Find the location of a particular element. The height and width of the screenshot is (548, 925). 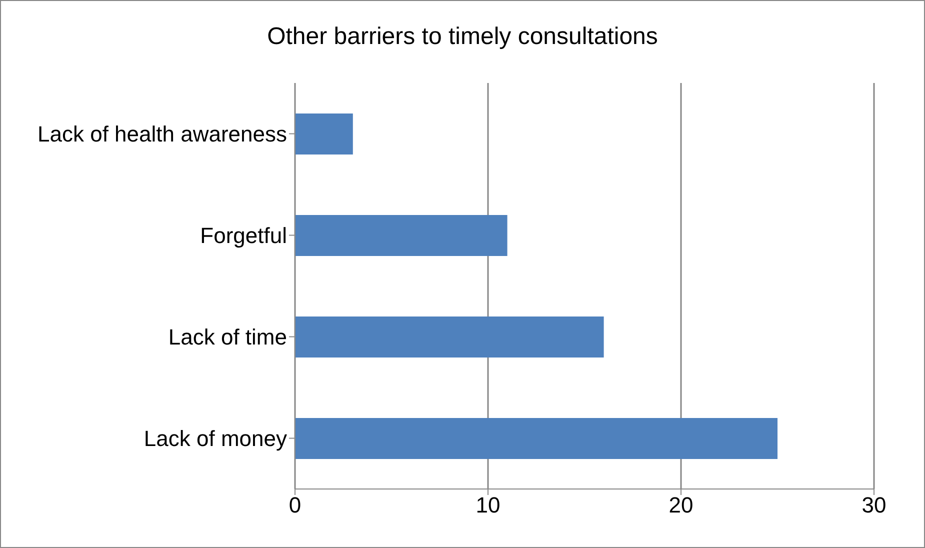

y-tick-label: Lack of health awareness is located at coordinates (162, 134).